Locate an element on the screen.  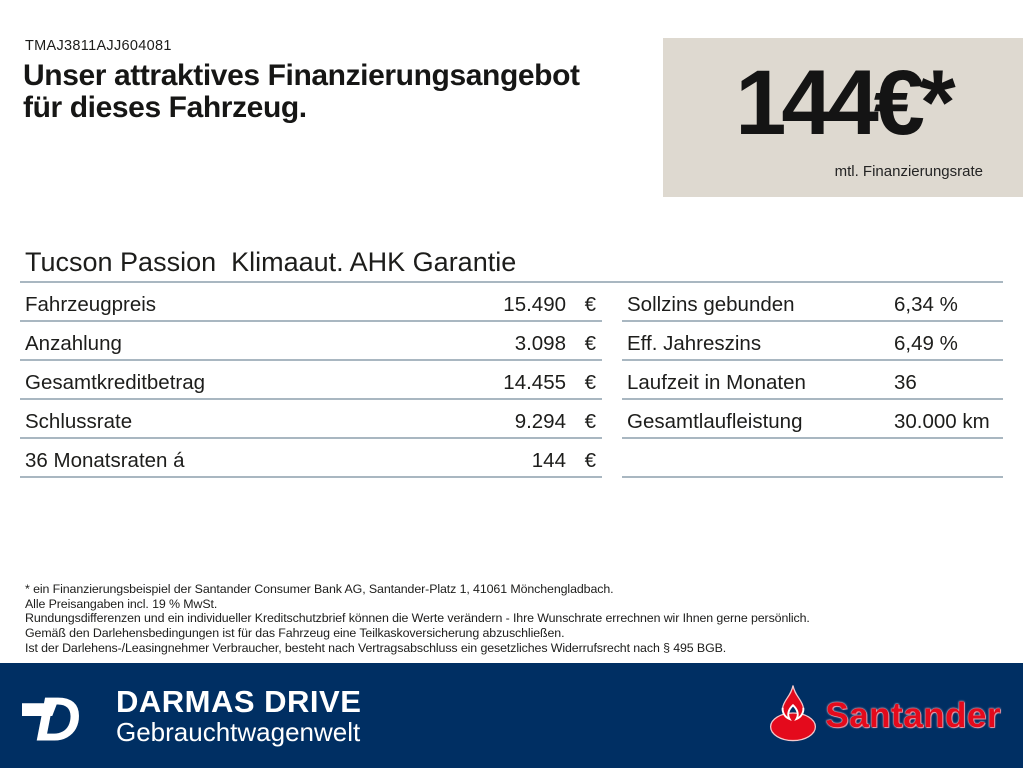
table-row: Laufzeit in Monaten 36 is located at coordinates (812, 380).